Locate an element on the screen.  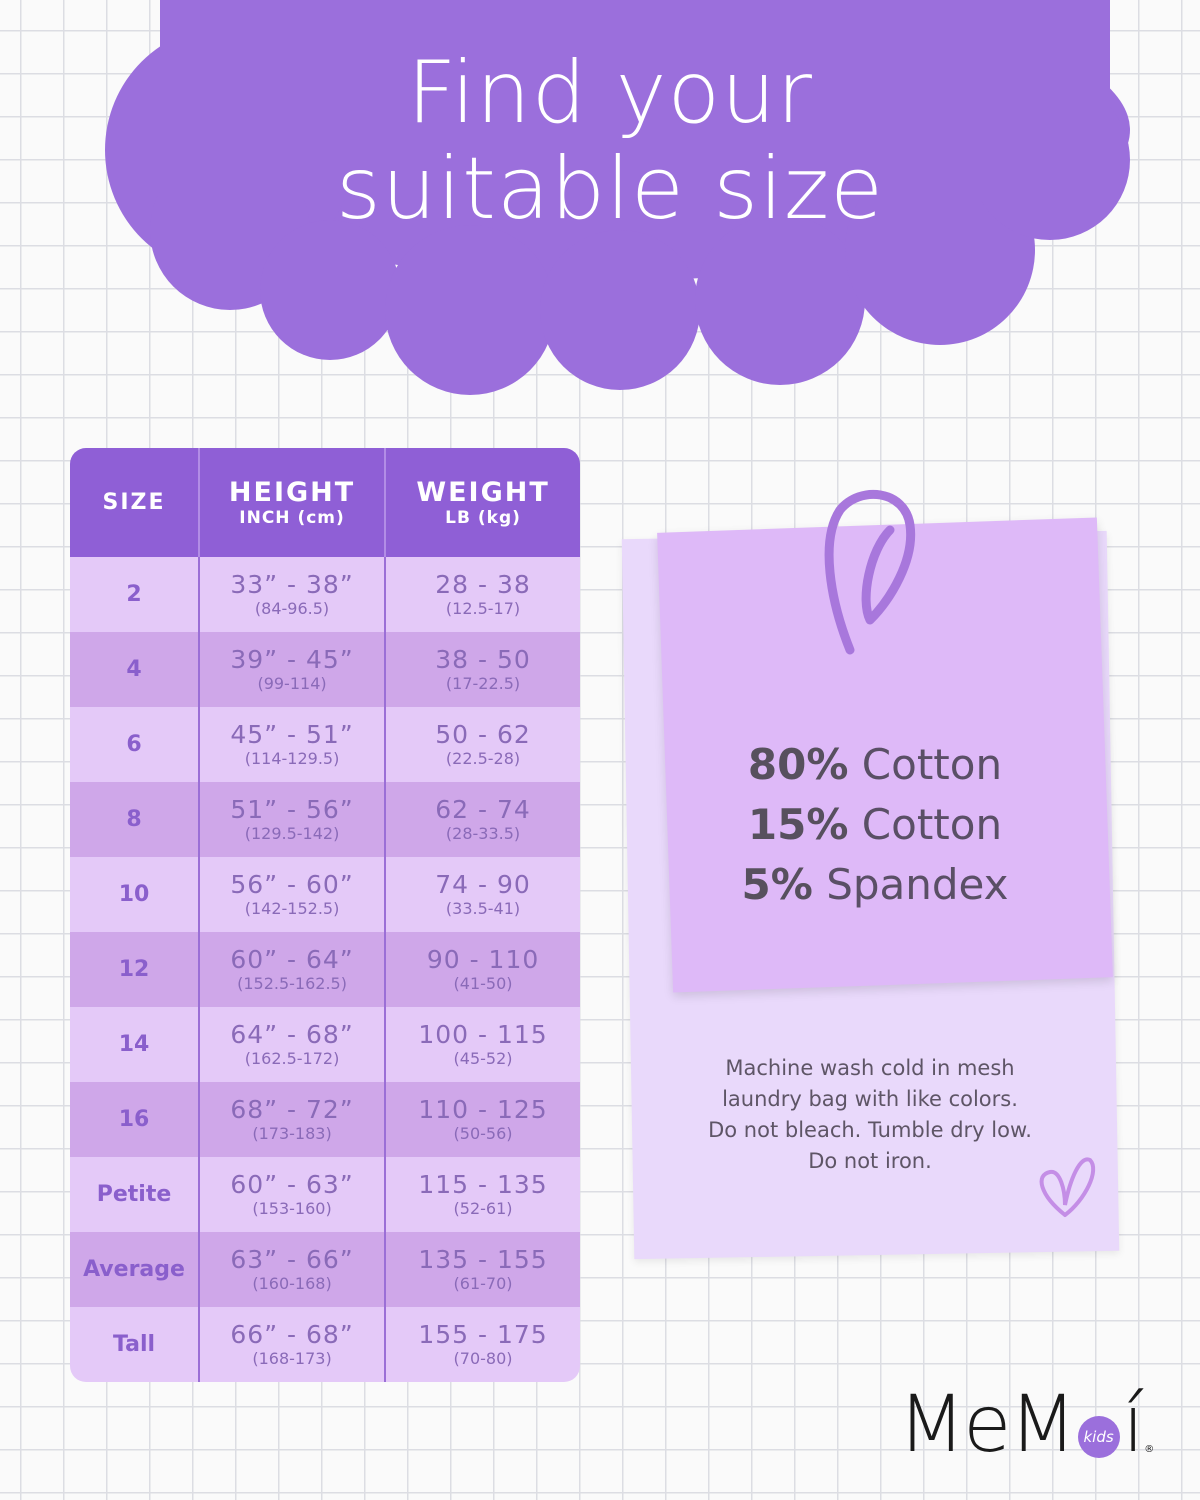
weight-cell: 50 - 62 (22.5-28) is located at coordinates (482, 744).